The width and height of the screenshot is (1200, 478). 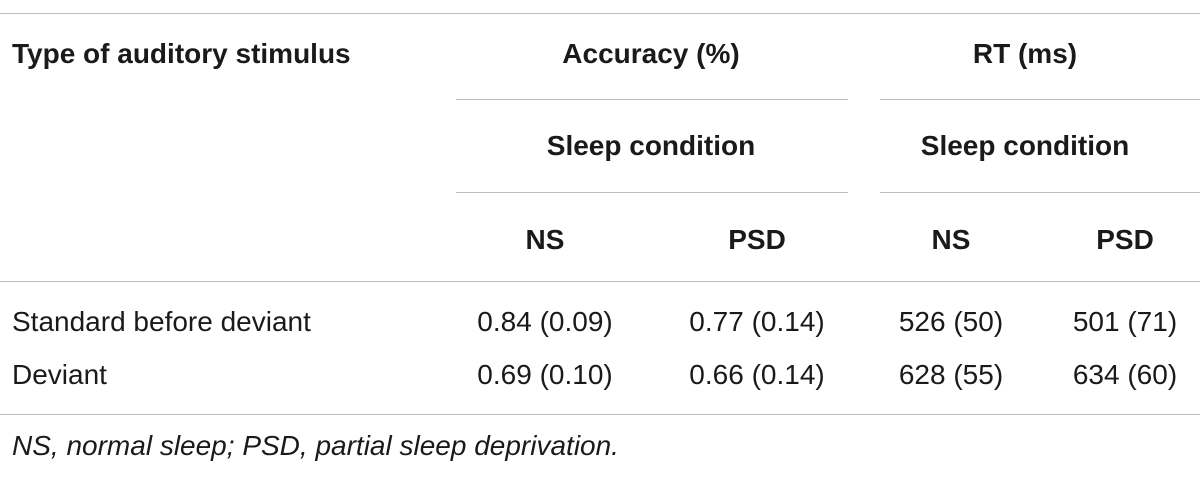 What do you see at coordinates (545, 239) in the screenshot?
I see `column-header-accuracy-ns: NS` at bounding box center [545, 239].